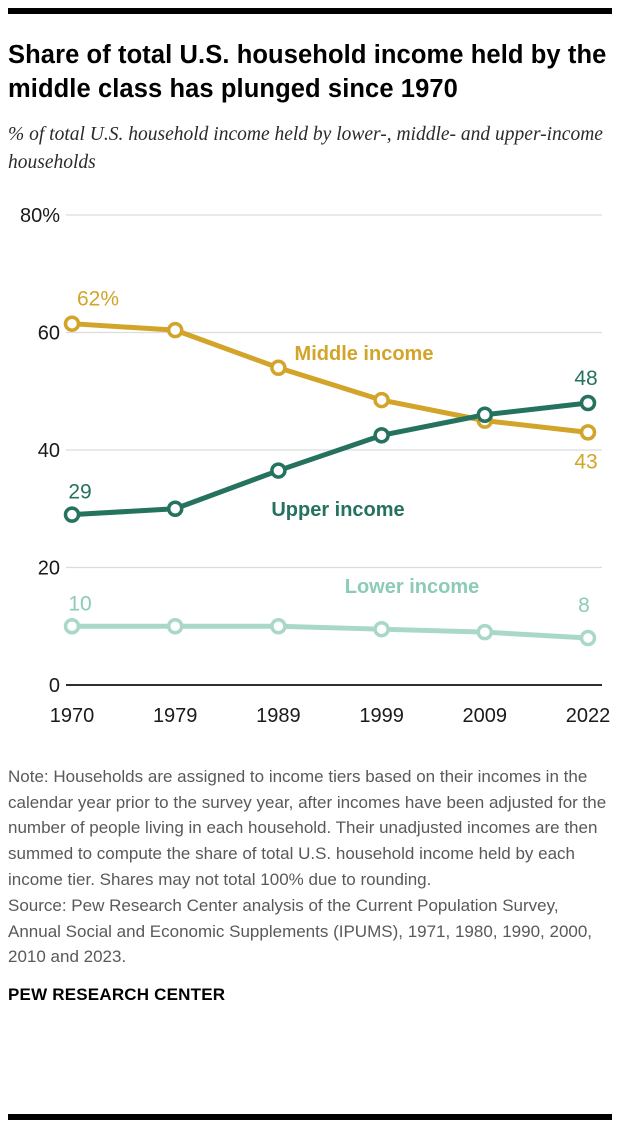 The image size is (620, 1134). Describe the element at coordinates (310, 1117) in the screenshot. I see `bottom-rule-bar` at that location.